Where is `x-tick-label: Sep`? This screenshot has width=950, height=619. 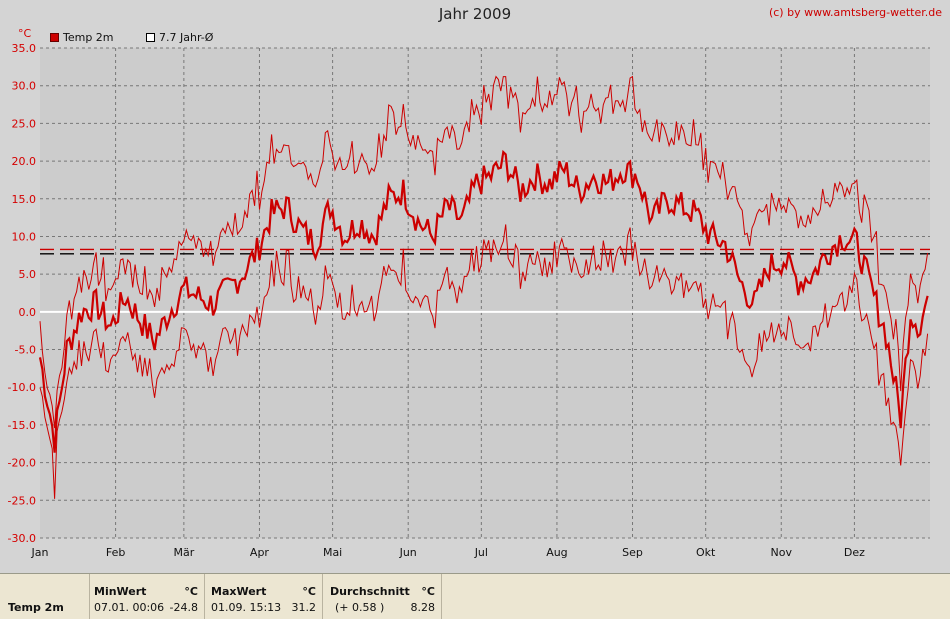
x-tick-label: Sep is located at coordinates (632, 552).